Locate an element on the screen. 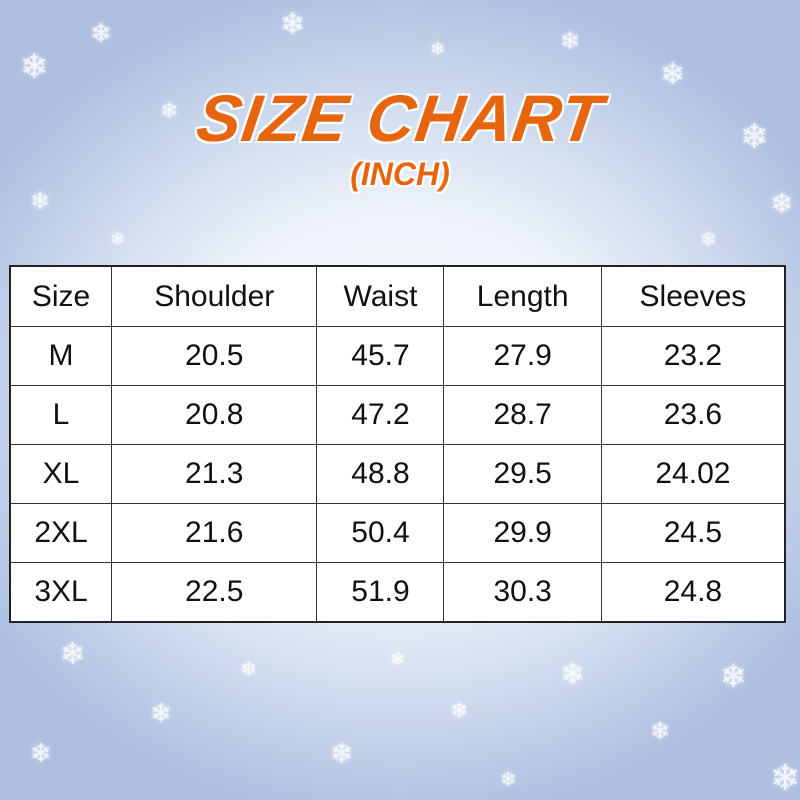  table-cell: 20.8 is located at coordinates (214, 415).